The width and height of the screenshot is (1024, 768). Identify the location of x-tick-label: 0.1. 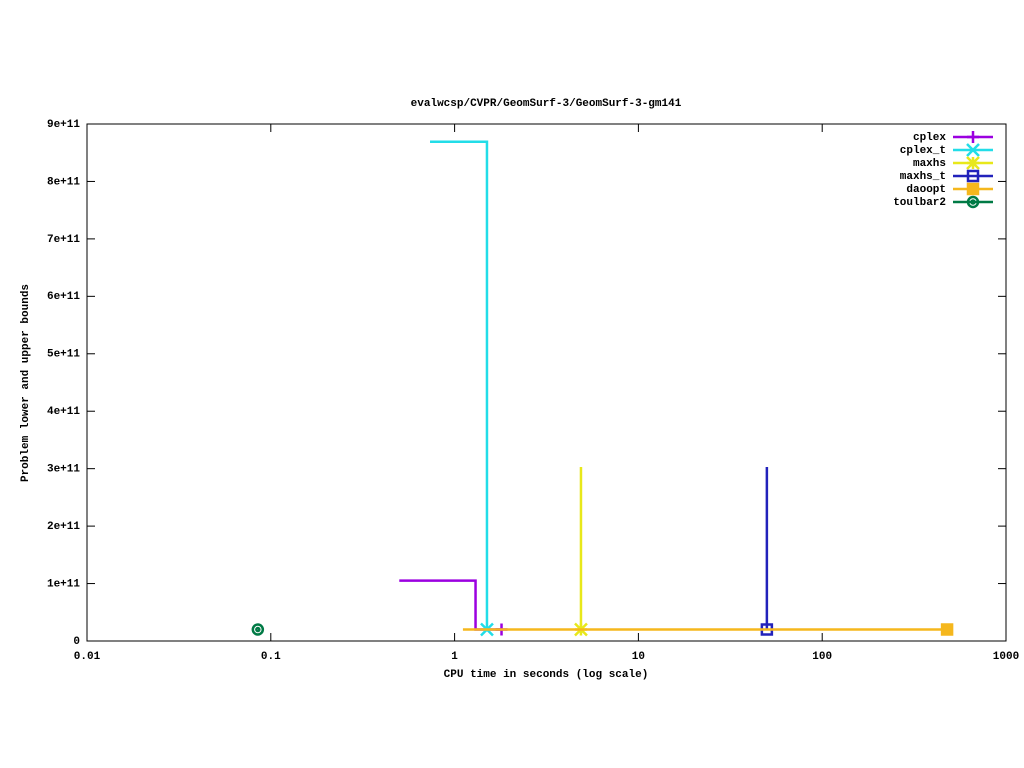
(271, 657).